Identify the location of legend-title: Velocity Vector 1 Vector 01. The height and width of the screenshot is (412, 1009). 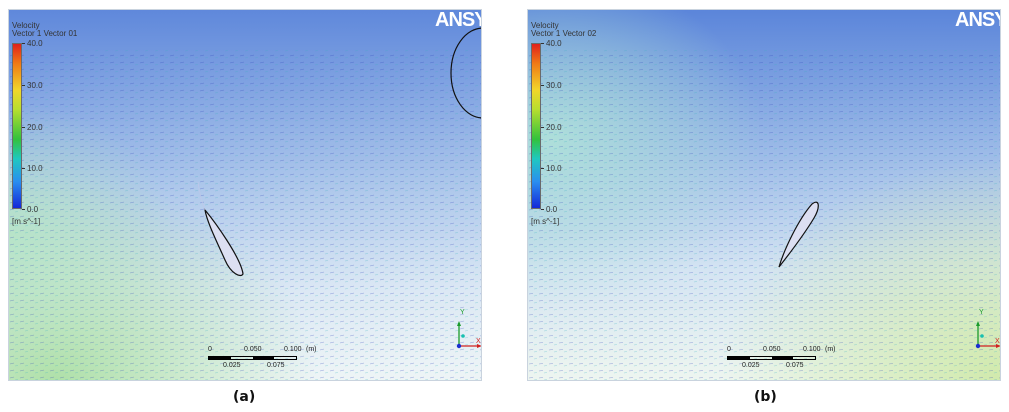
(44, 30).